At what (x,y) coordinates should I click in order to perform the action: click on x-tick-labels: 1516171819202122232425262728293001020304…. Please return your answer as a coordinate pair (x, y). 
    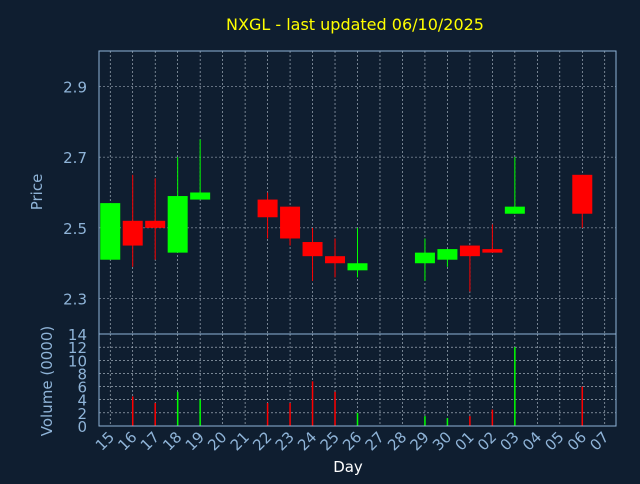
    Looking at the image, I should click on (352, 441).